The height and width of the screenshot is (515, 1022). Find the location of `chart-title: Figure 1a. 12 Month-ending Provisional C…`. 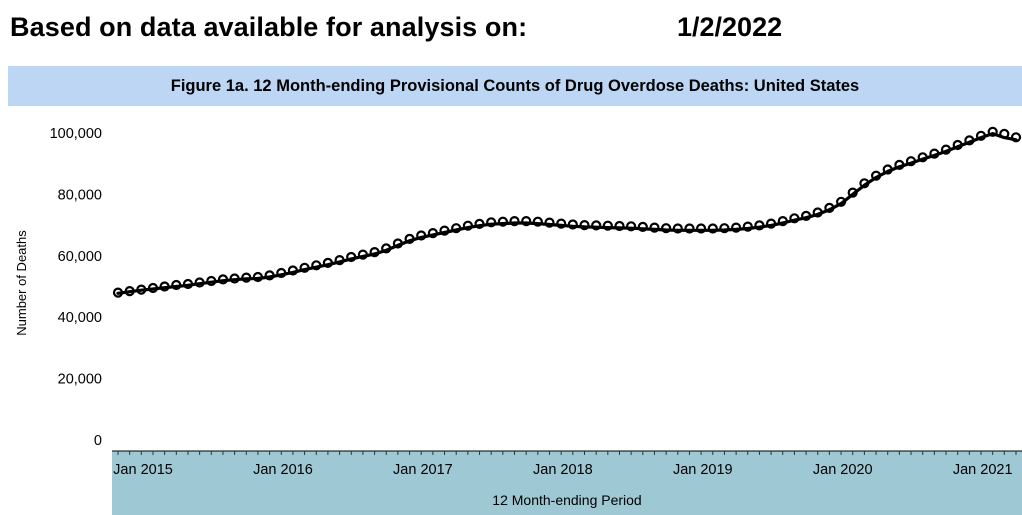

chart-title: Figure 1a. 12 Month-ending Provisional C… is located at coordinates (515, 85).